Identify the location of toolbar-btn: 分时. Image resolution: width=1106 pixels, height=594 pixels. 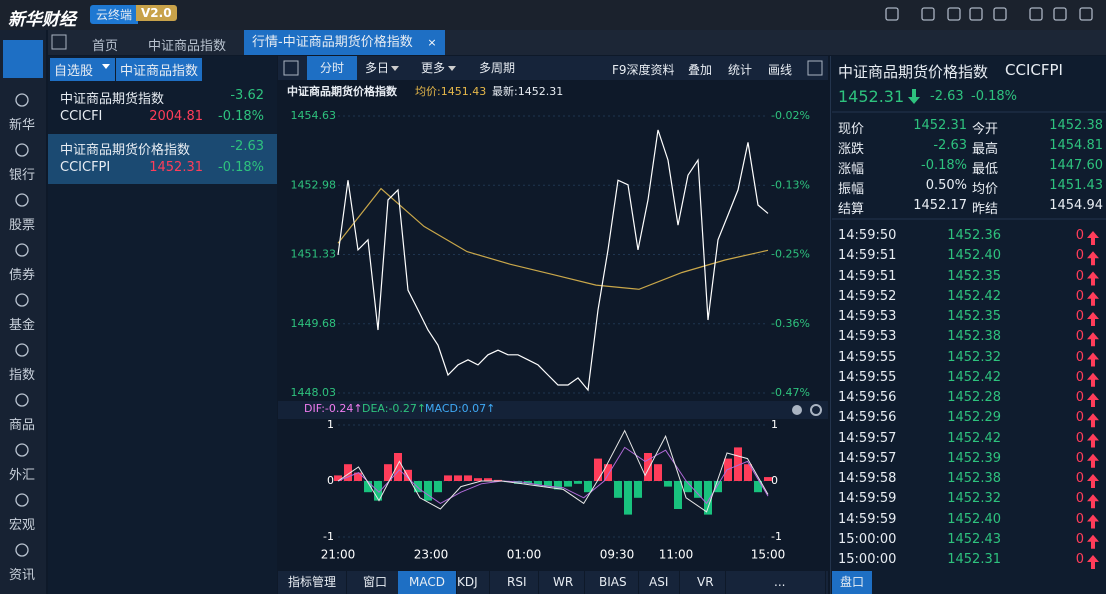
(332, 68).